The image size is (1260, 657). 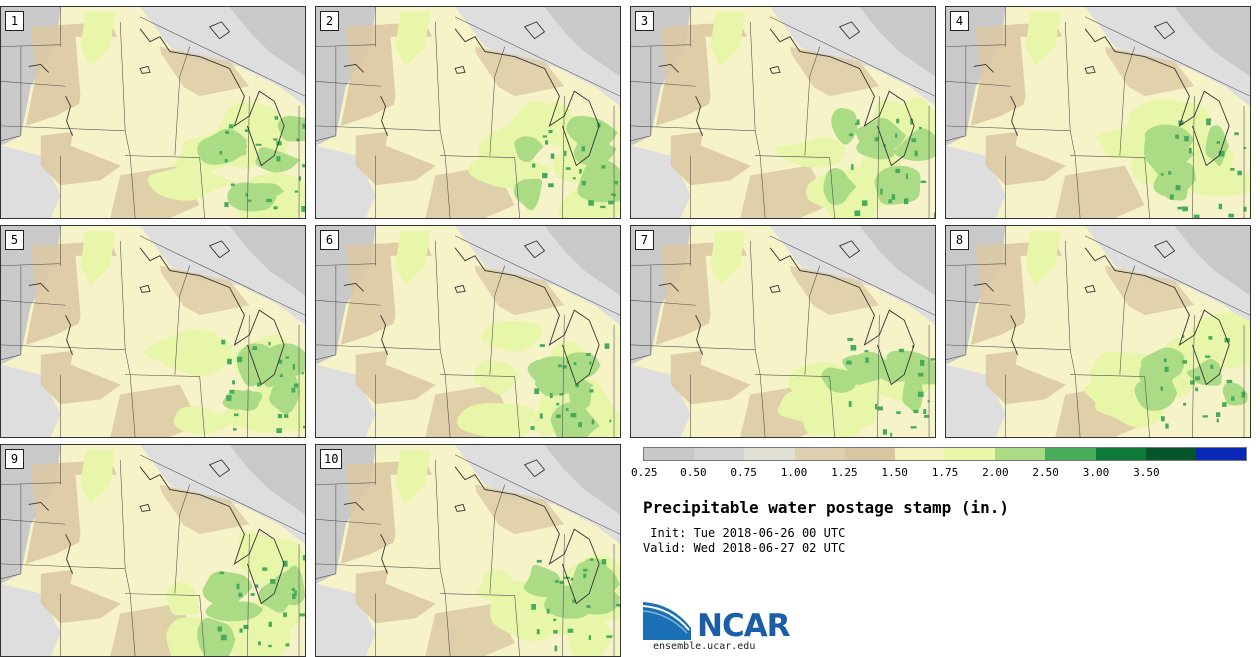 What do you see at coordinates (945, 472) in the screenshot?
I see `colorbar-tick-label: 1.75` at bounding box center [945, 472].